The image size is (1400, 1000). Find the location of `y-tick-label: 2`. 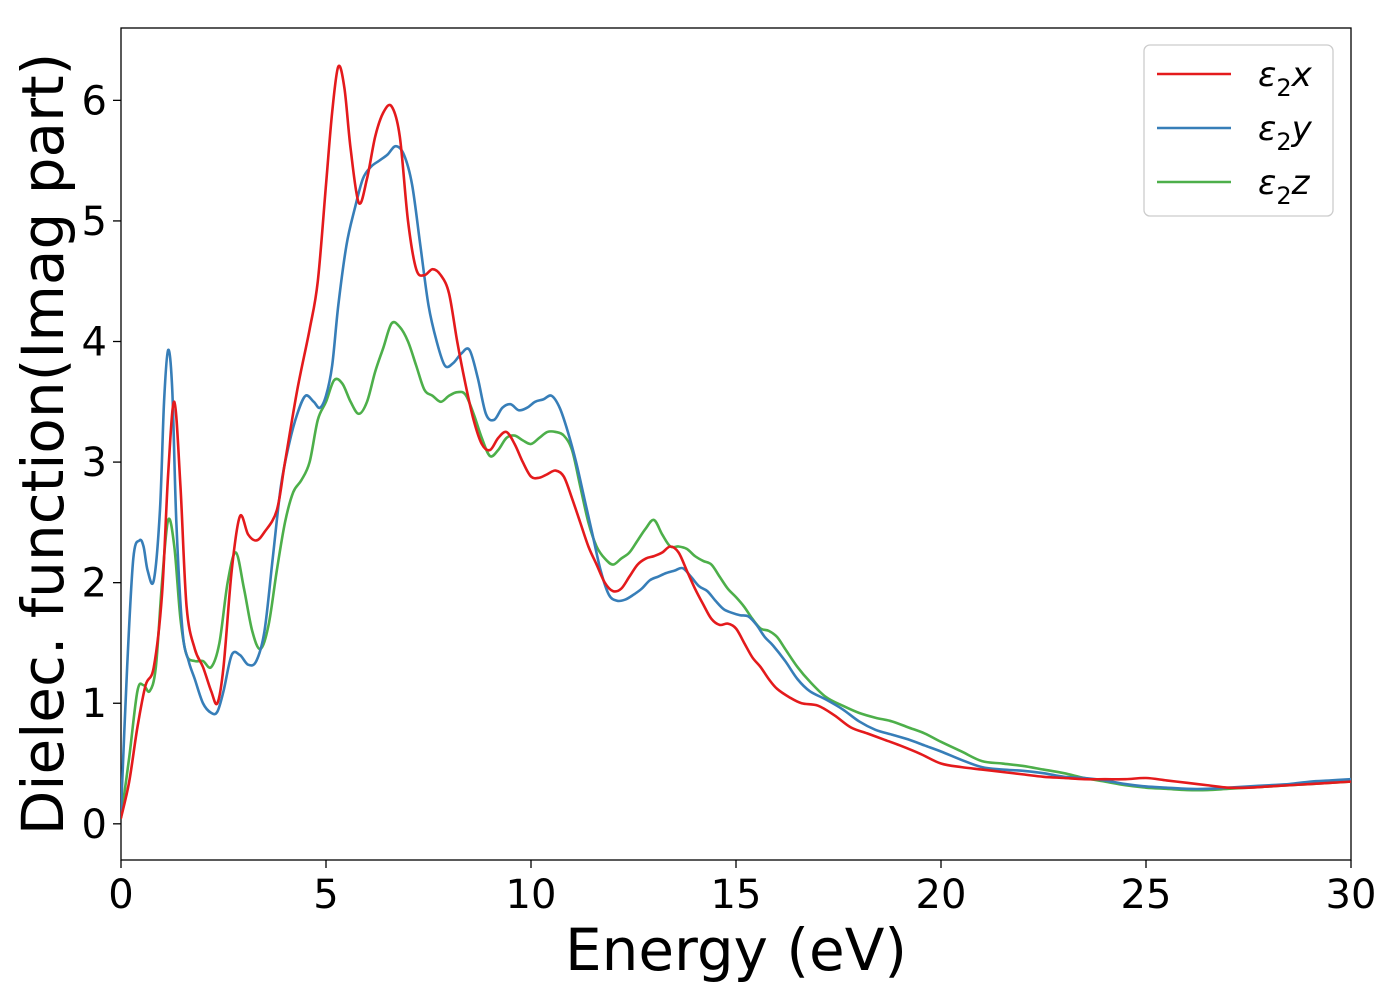

y-tick-label: 2 is located at coordinates (94, 584).